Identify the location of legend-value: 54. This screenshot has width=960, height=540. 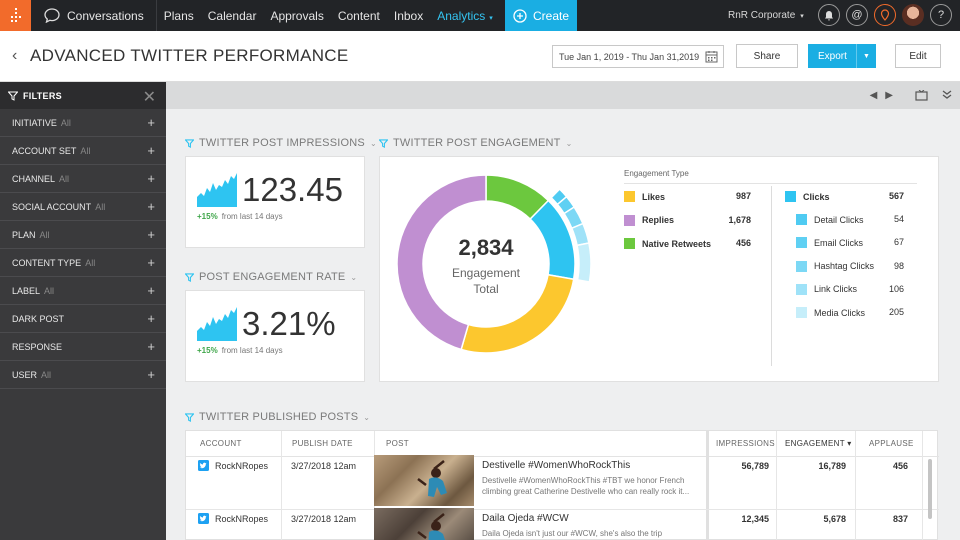
(898, 219).